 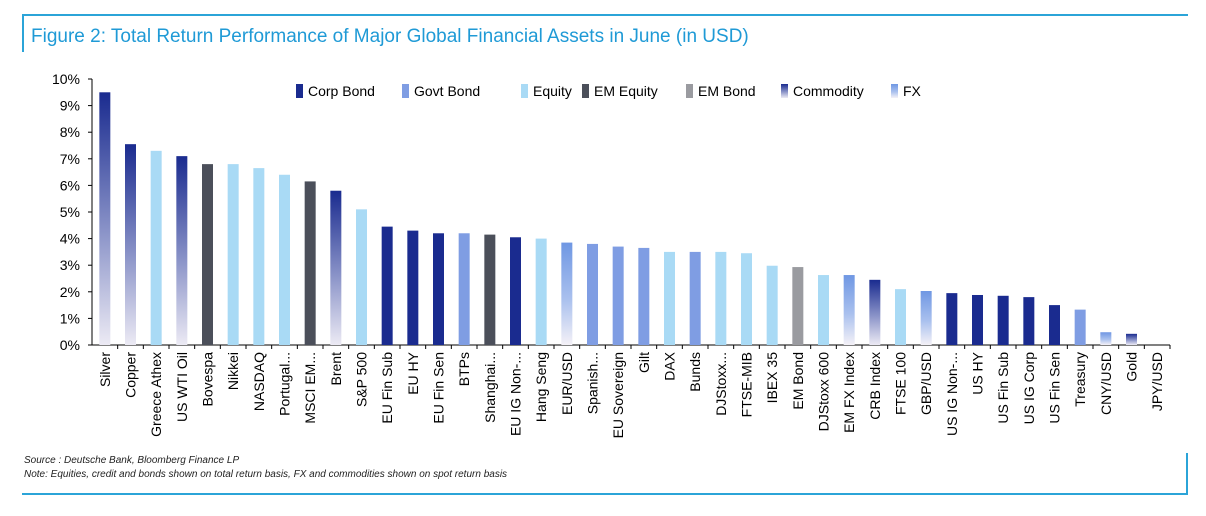 I want to click on y-tick-label: 4%, so click(x=70, y=239).